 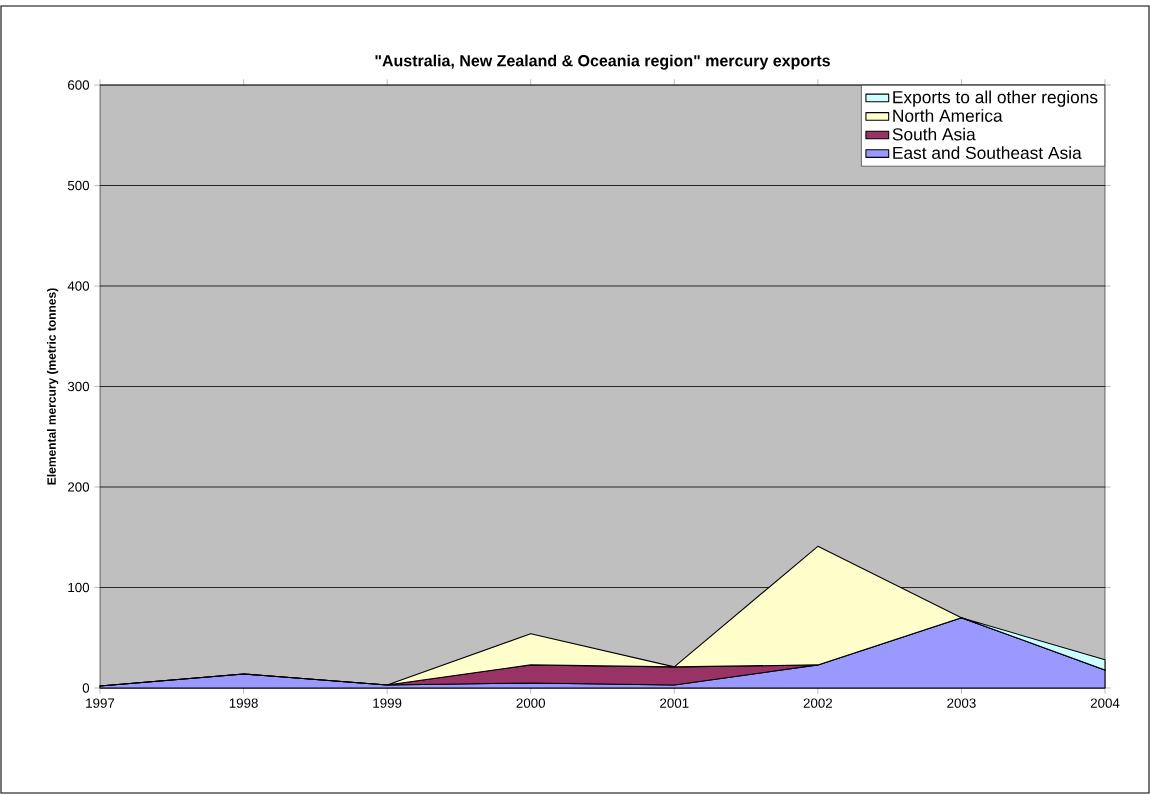 What do you see at coordinates (78, 386) in the screenshot?
I see `y-tick-label: 300` at bounding box center [78, 386].